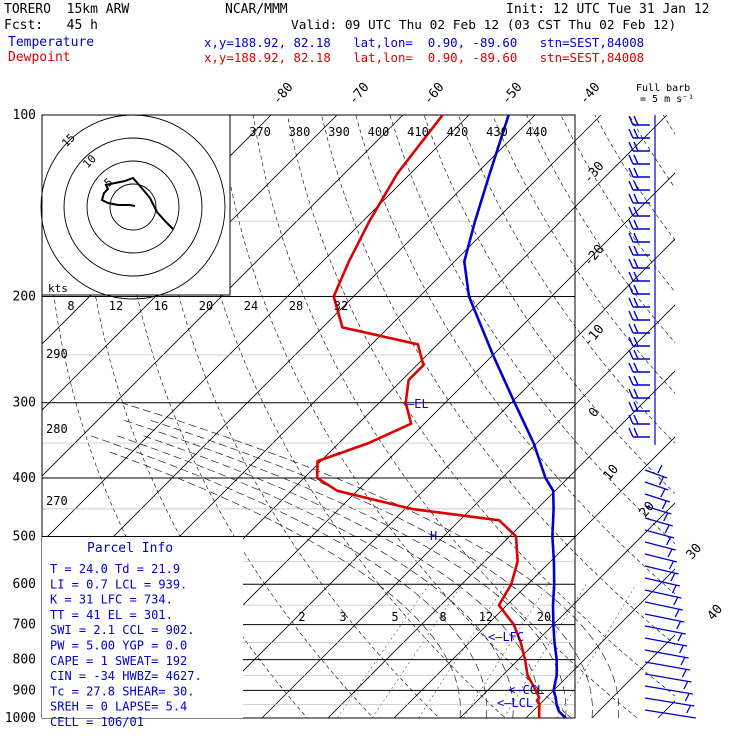 This screenshot has width=740, height=740. I want to click on parcel-box-bg, so click(142, 627).